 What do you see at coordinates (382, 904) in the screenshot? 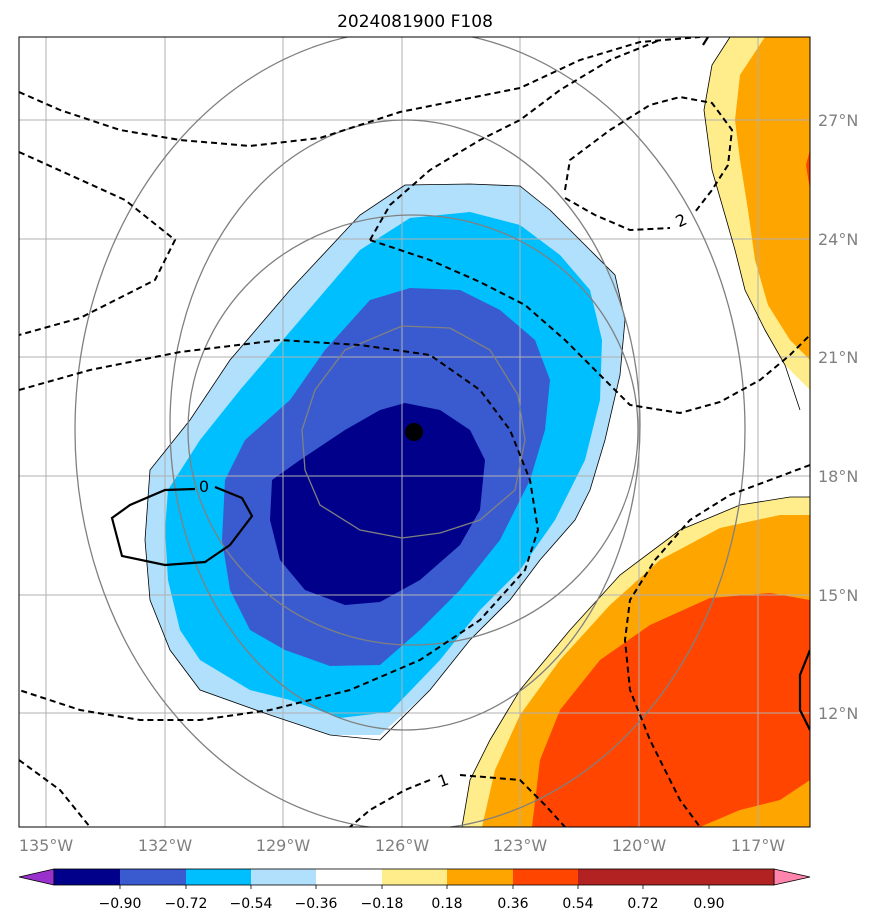
I see `colorbar-label: −0.18` at bounding box center [382, 904].